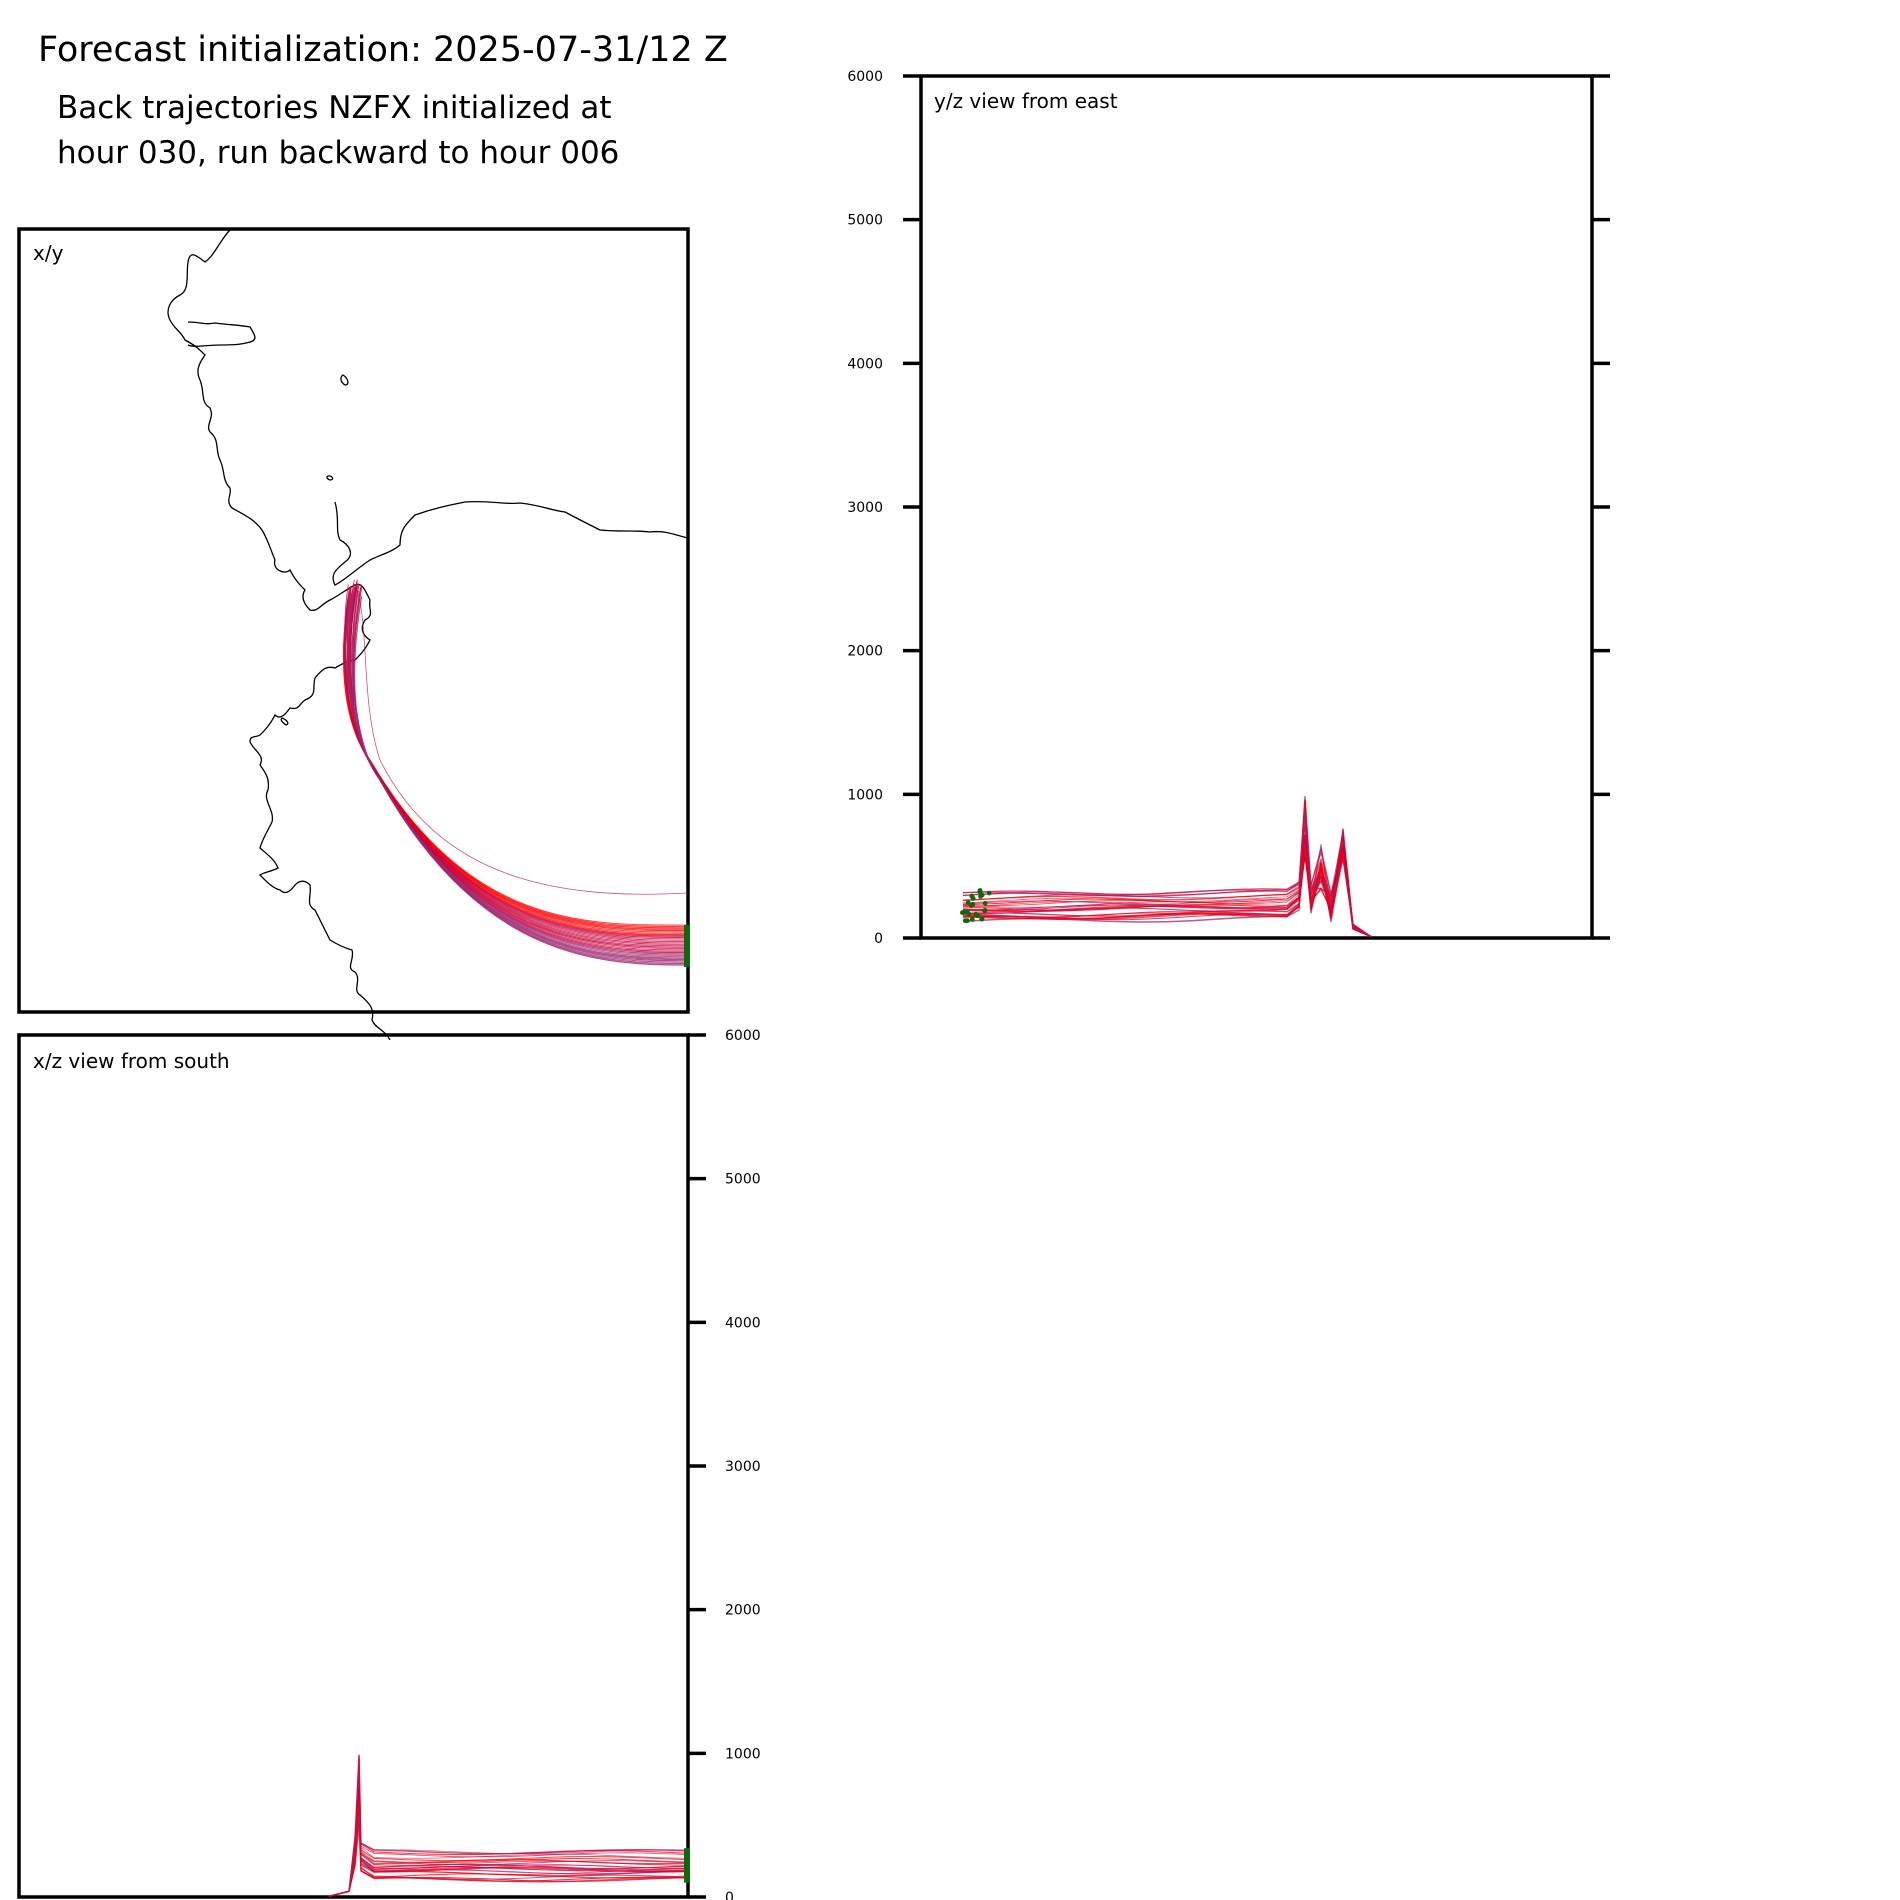 The width and height of the screenshot is (1900, 1900). Describe the element at coordinates (383, 50) in the screenshot. I see `page-title: Forecast initialization: 2025-07-31/12 Z` at that location.